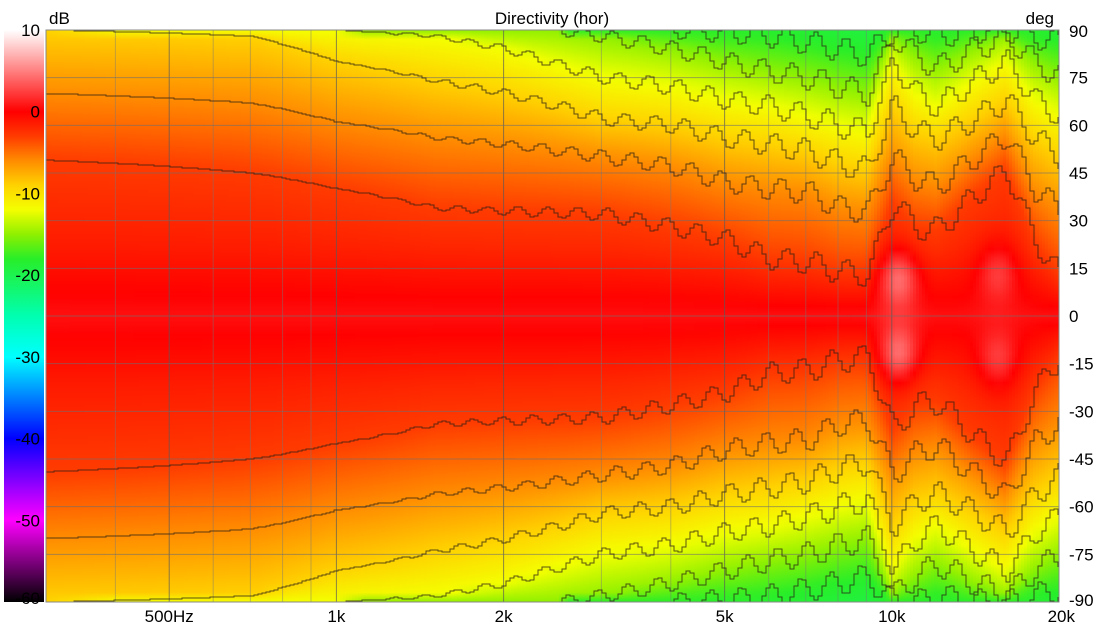 The height and width of the screenshot is (632, 1099). Describe the element at coordinates (610, 616) in the screenshot. I see `x-axis-ticks: 500Hz 1k 2k 5k 10k 20k` at that location.